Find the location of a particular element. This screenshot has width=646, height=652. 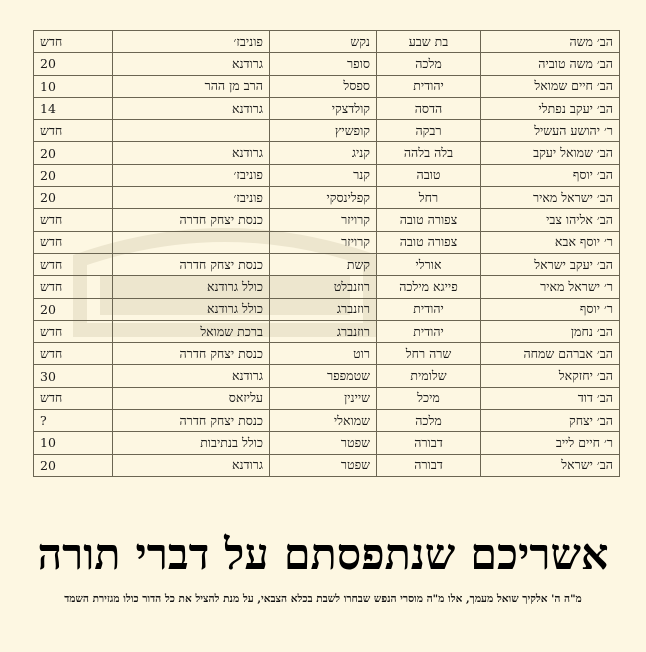

institution-cell: הרב מן ההר is located at coordinates (191, 86).